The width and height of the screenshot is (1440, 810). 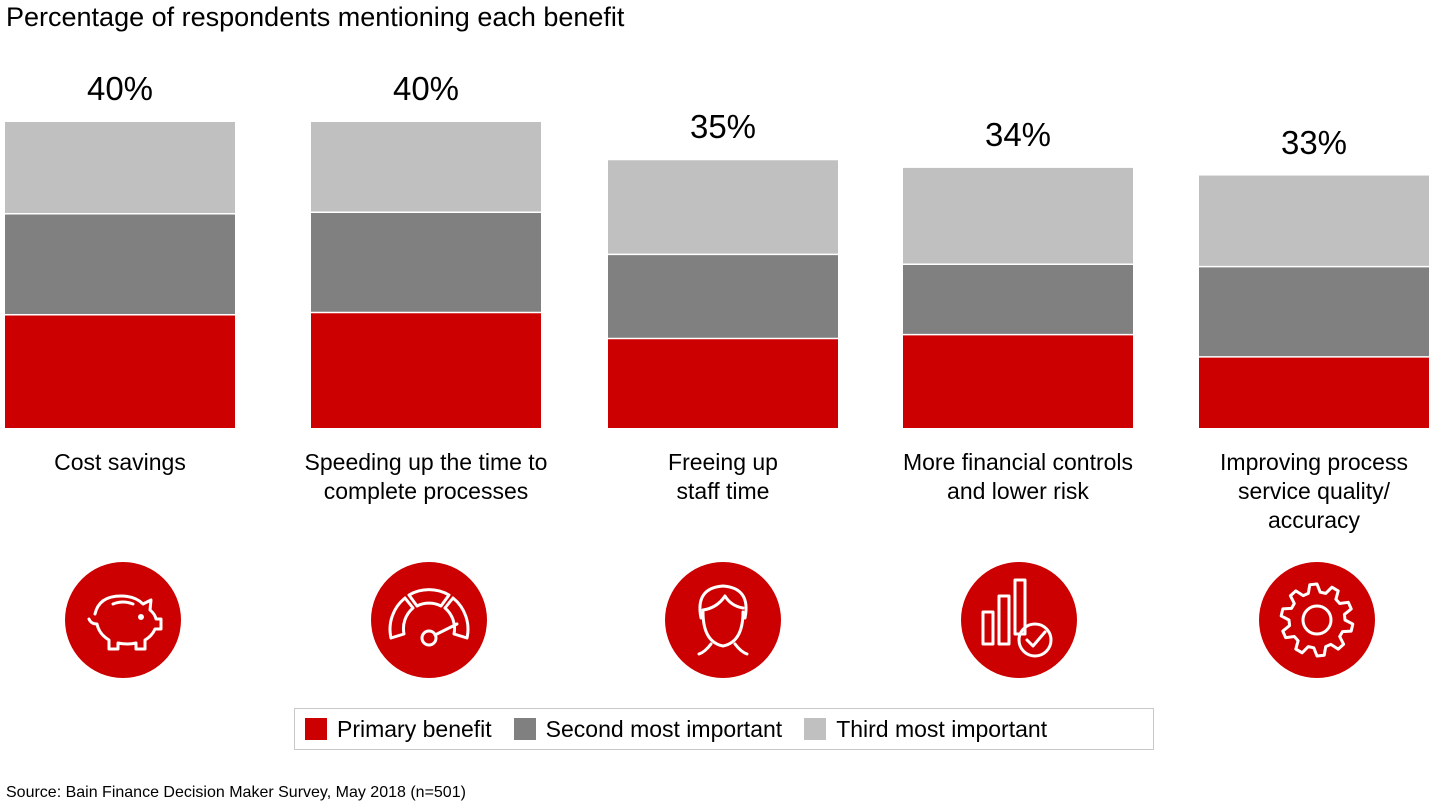 I want to click on legend-label-second: Second most important, so click(x=664, y=728).